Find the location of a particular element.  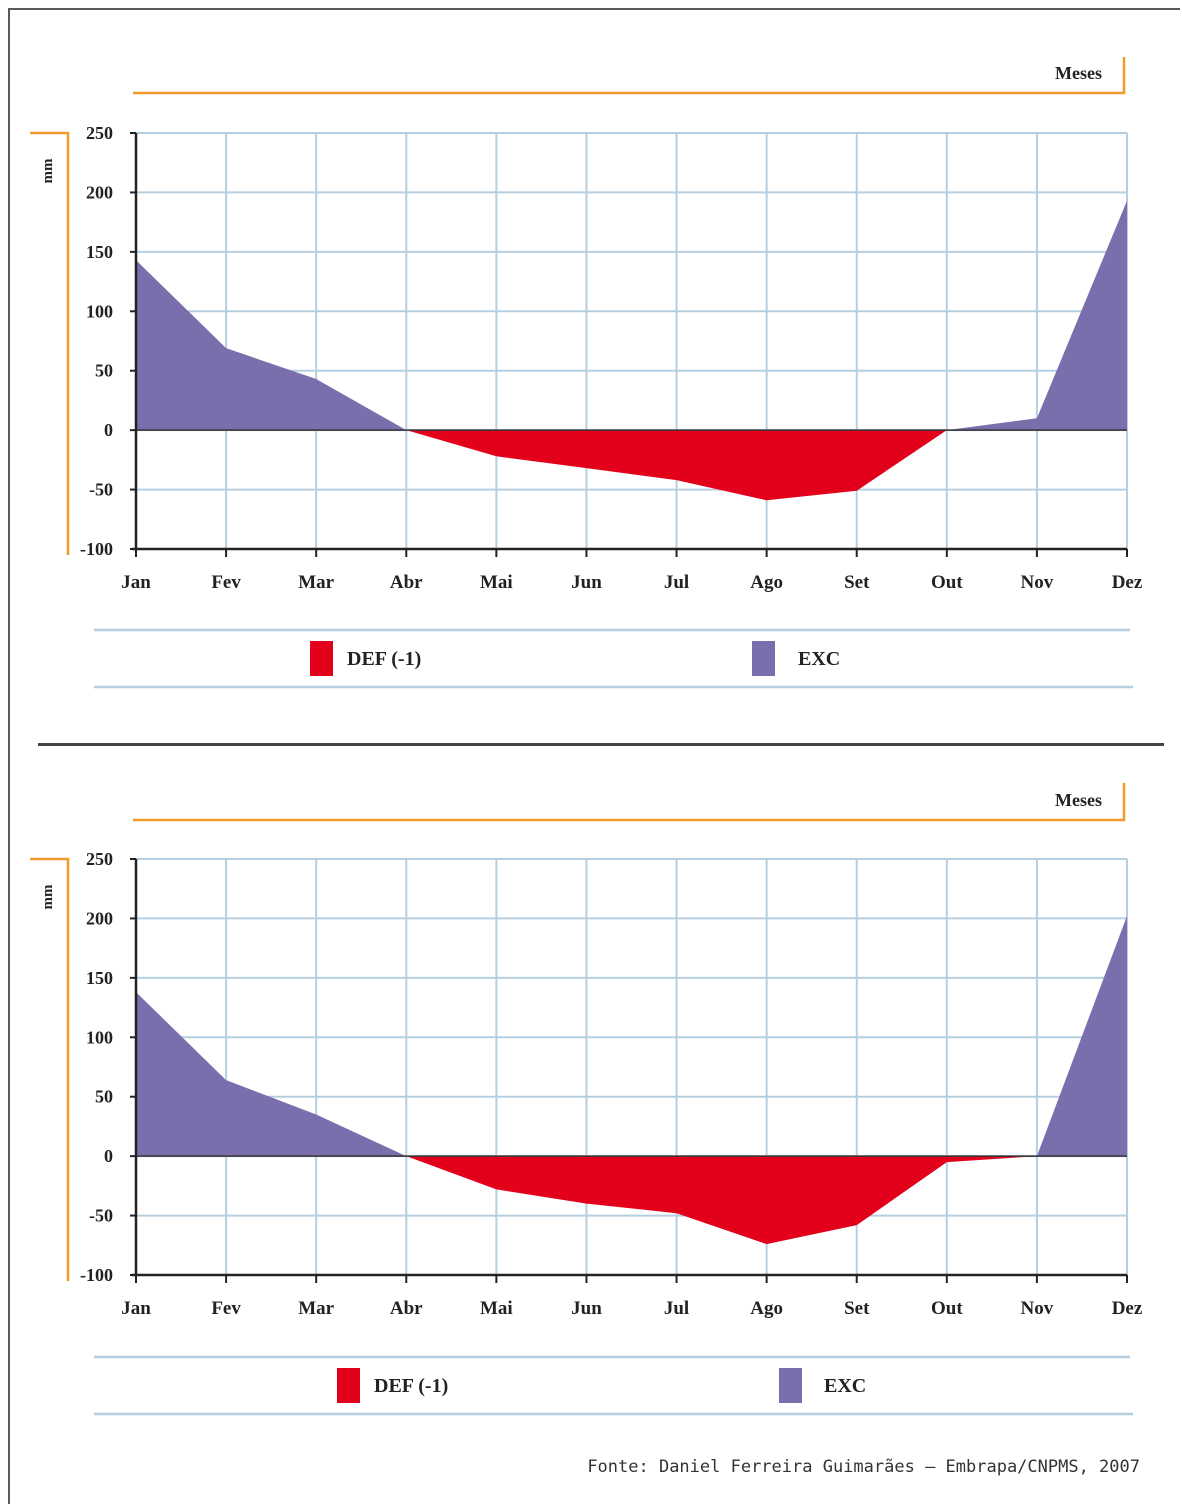

chart-divider is located at coordinates (601, 744).